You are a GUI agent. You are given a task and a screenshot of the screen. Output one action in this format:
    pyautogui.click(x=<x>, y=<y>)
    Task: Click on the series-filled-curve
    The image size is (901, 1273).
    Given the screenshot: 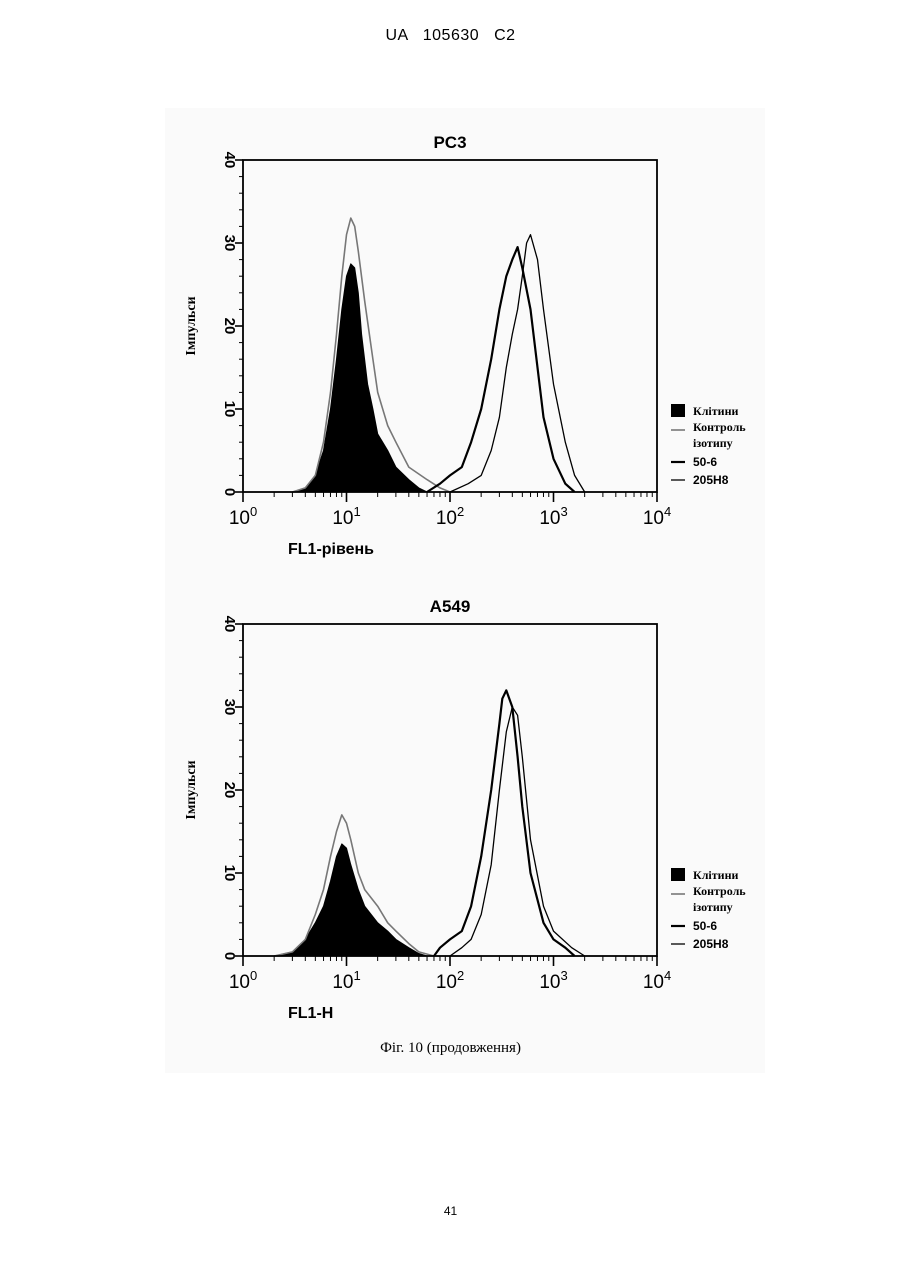 What is the action you would take?
    pyautogui.click(x=359, y=378)
    